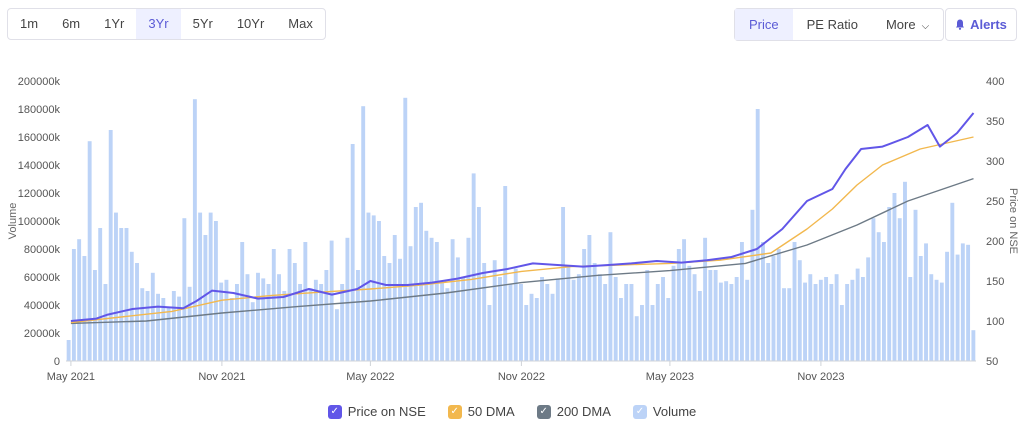 The width and height of the screenshot is (1024, 433). What do you see at coordinates (995, 162) in the screenshot?
I see `y-right-tick-label: 300` at bounding box center [995, 162].